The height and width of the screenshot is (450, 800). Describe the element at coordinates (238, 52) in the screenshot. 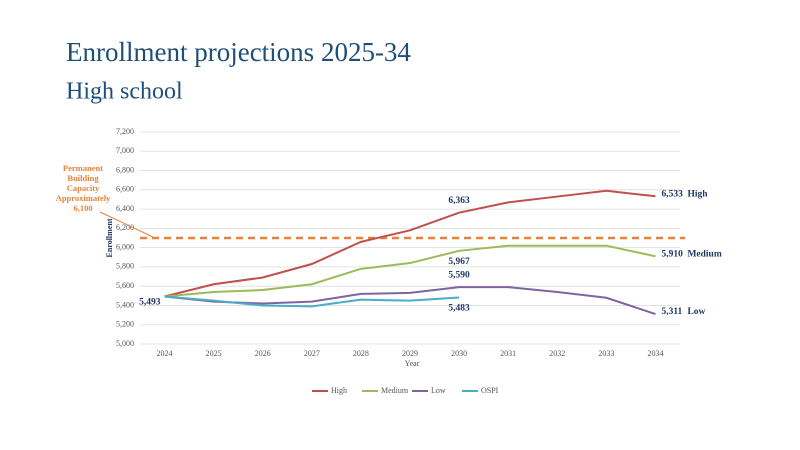

I see `chart-title: Enrollment projections 2025-34` at that location.